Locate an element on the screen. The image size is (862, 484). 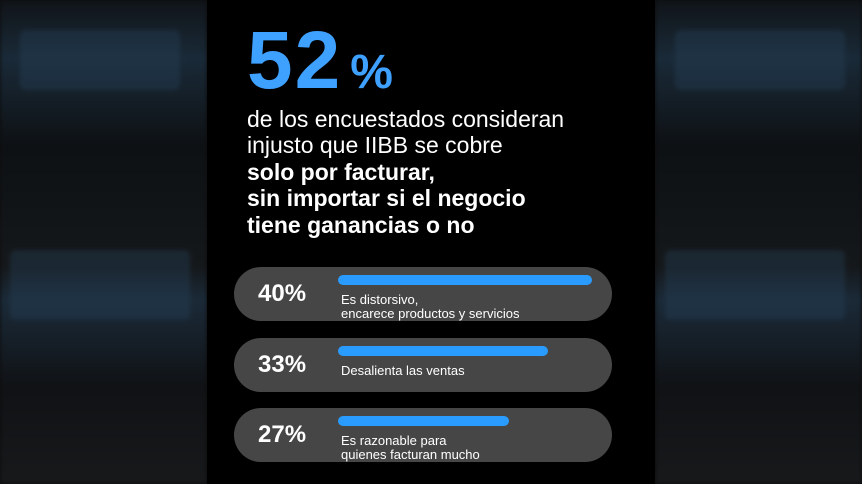
result-row: 33% Desalienta las ventas is located at coordinates (423, 365).